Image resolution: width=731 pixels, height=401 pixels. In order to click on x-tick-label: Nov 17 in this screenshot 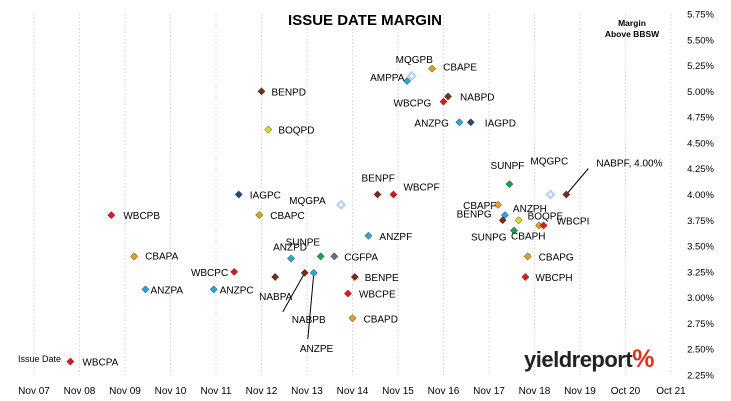, I will do `click(489, 391)`.